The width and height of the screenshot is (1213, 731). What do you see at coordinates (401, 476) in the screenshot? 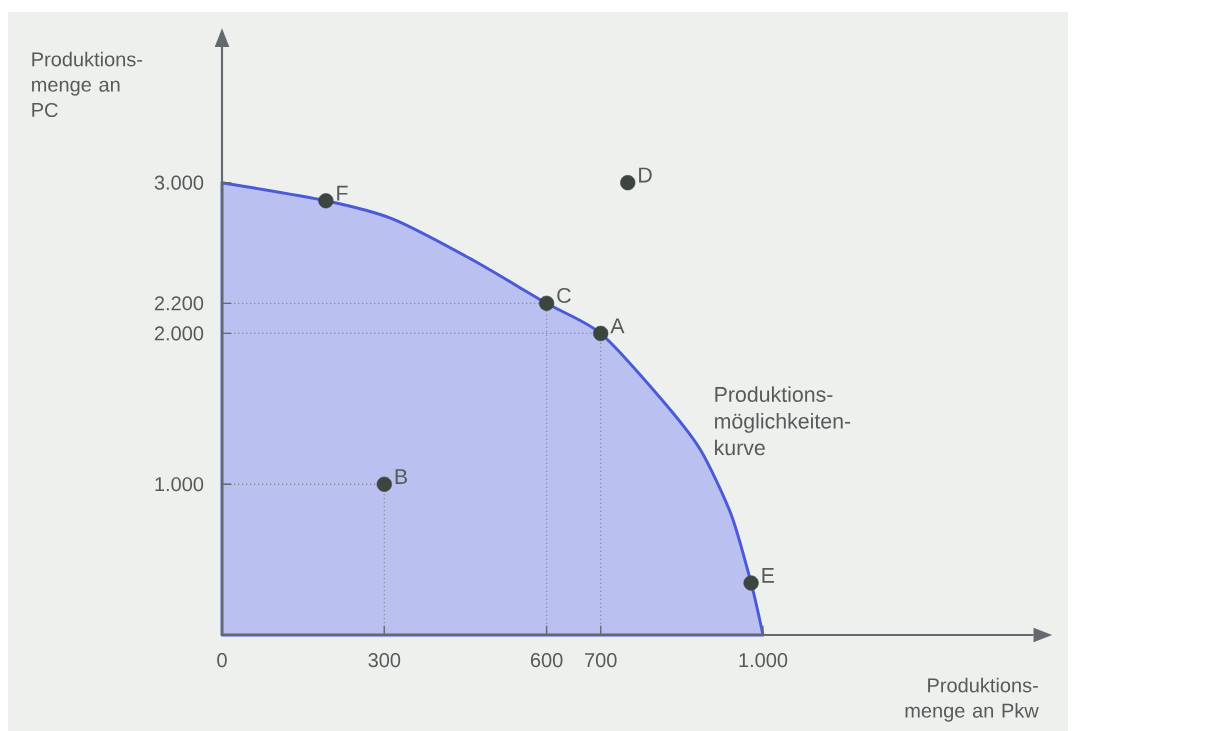
I see `annotation: B` at bounding box center [401, 476].